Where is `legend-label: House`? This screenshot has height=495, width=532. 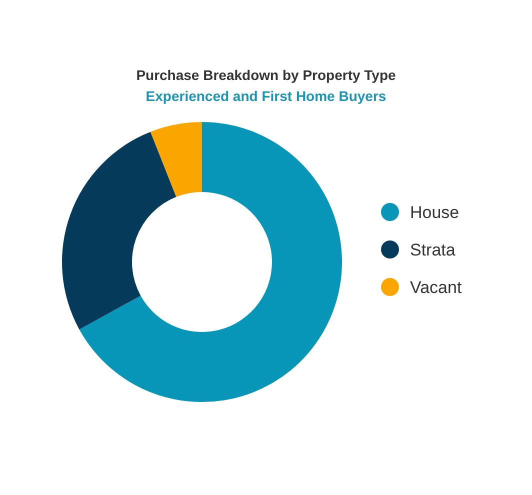
legend-label: House is located at coordinates (435, 212).